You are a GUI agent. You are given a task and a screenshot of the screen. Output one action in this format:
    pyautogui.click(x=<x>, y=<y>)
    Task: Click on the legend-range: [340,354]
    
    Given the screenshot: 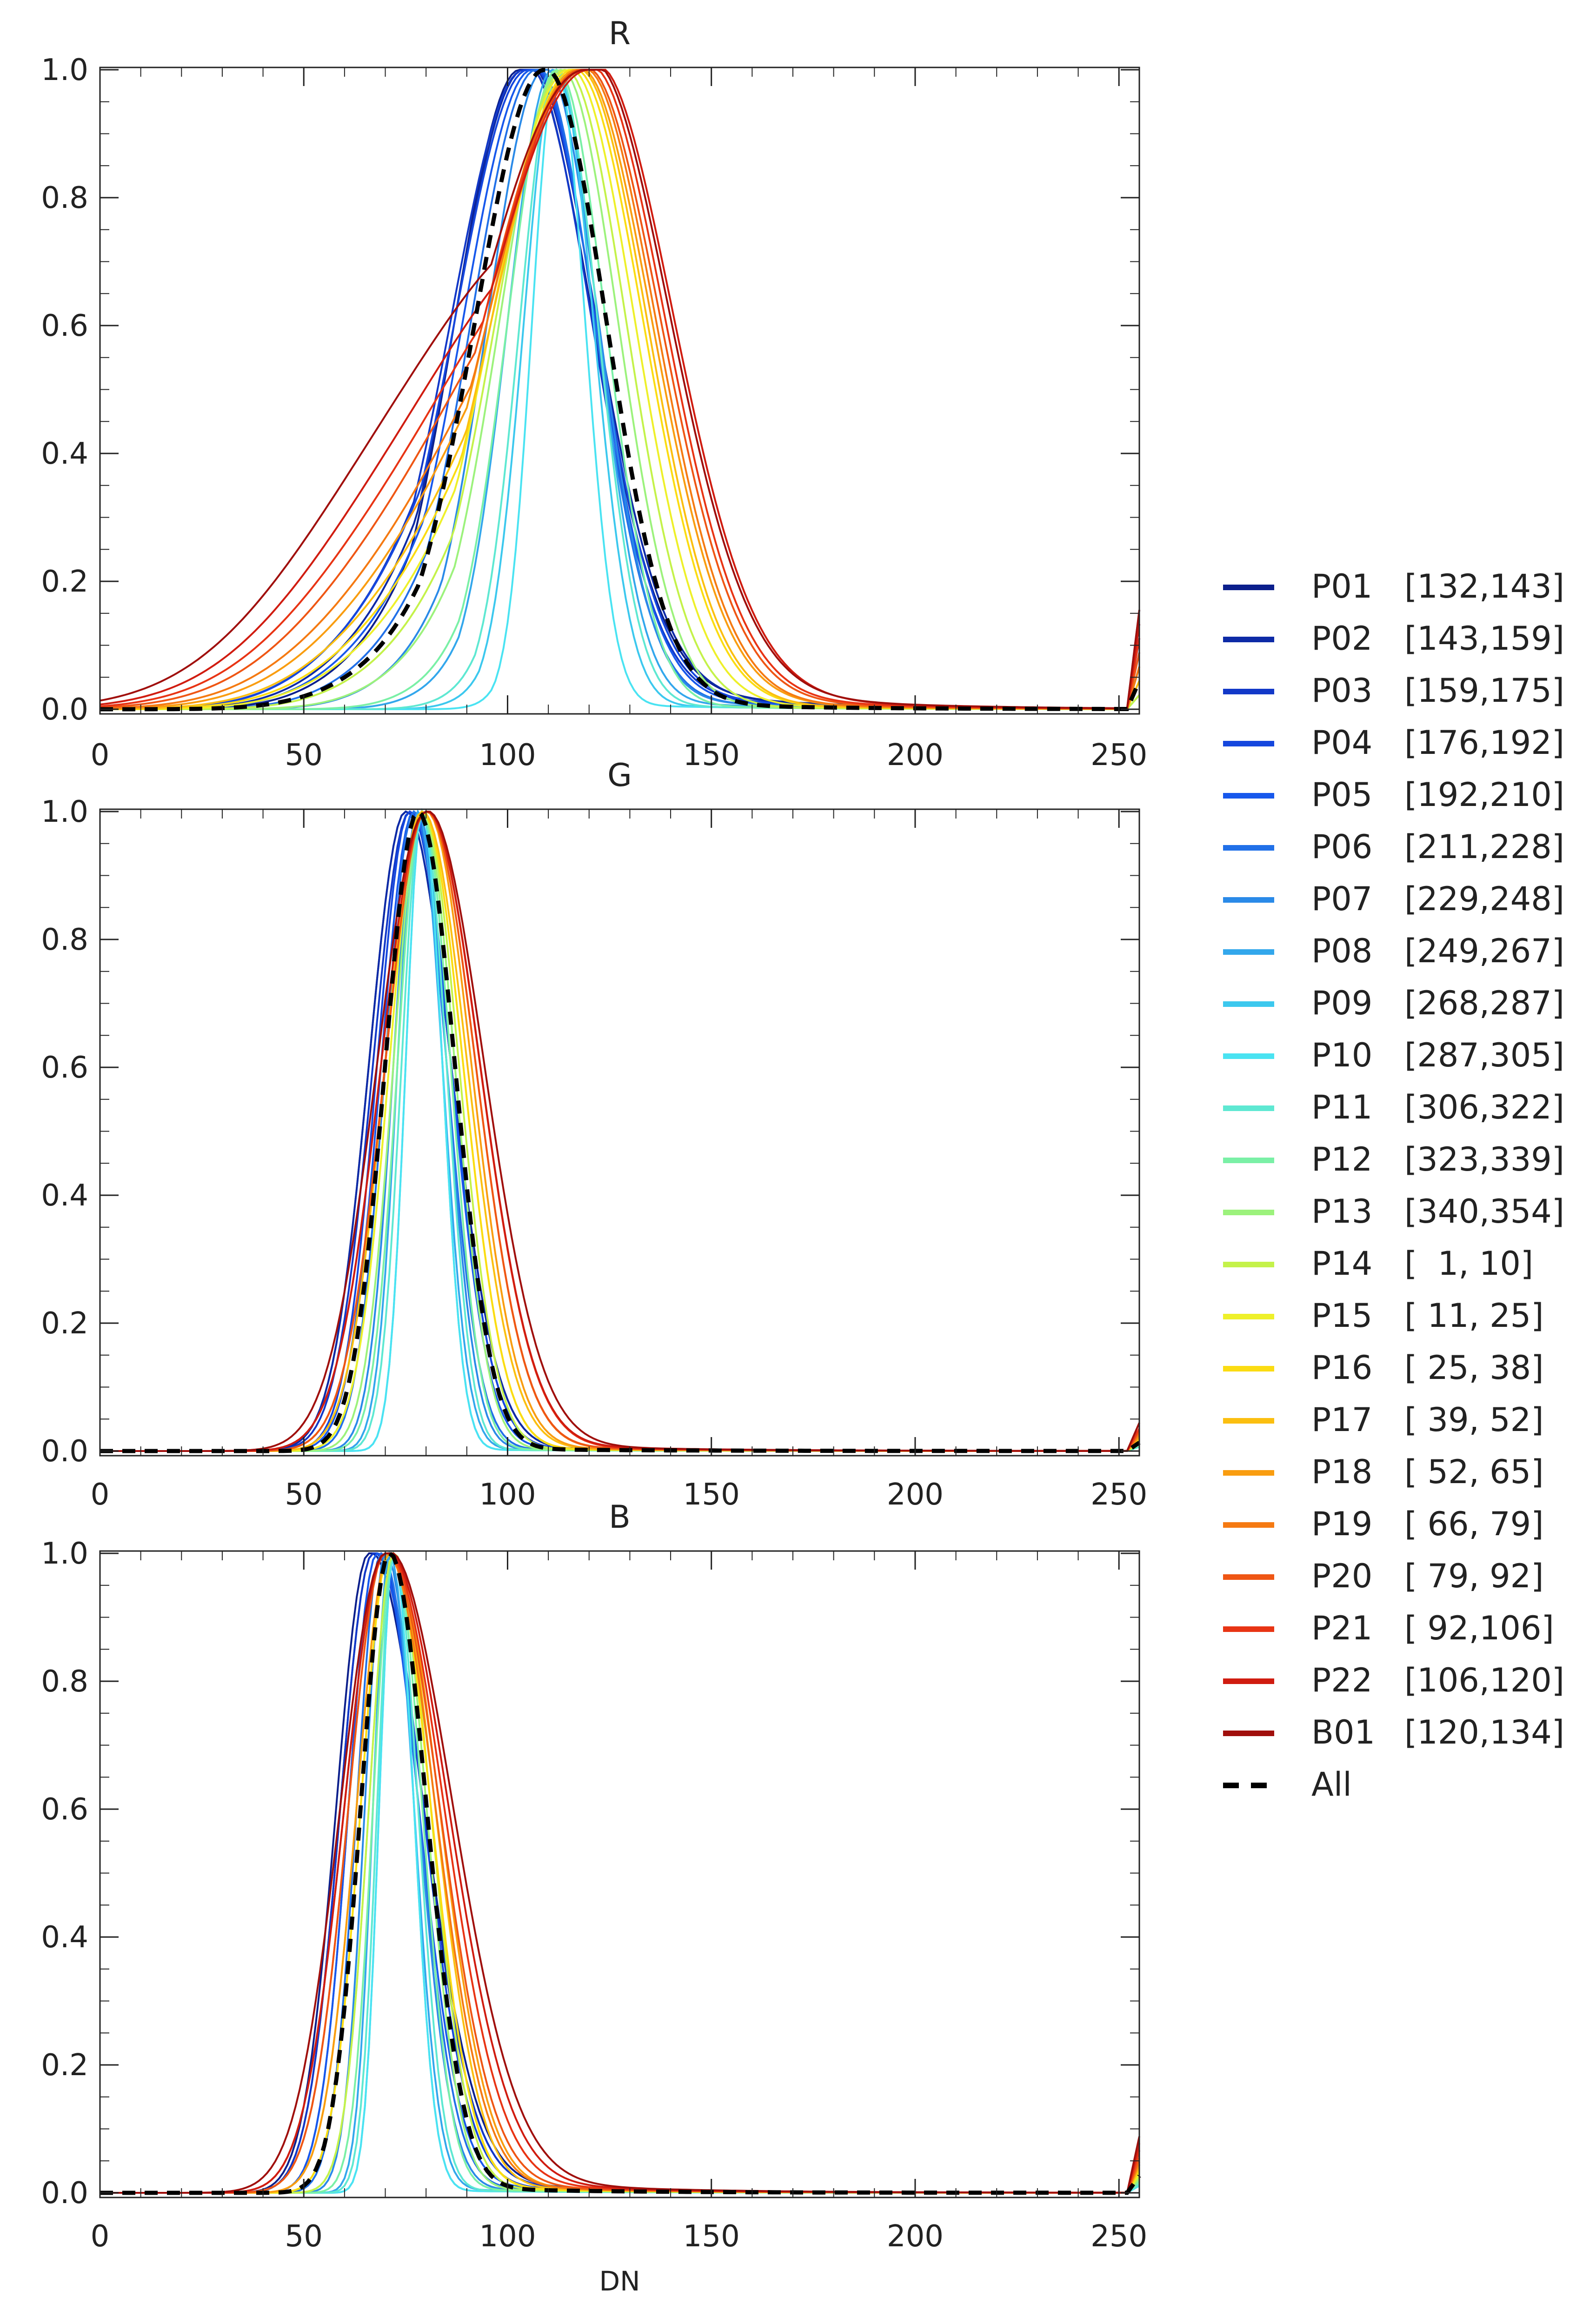 What is the action you would take?
    pyautogui.click(x=1484, y=1211)
    